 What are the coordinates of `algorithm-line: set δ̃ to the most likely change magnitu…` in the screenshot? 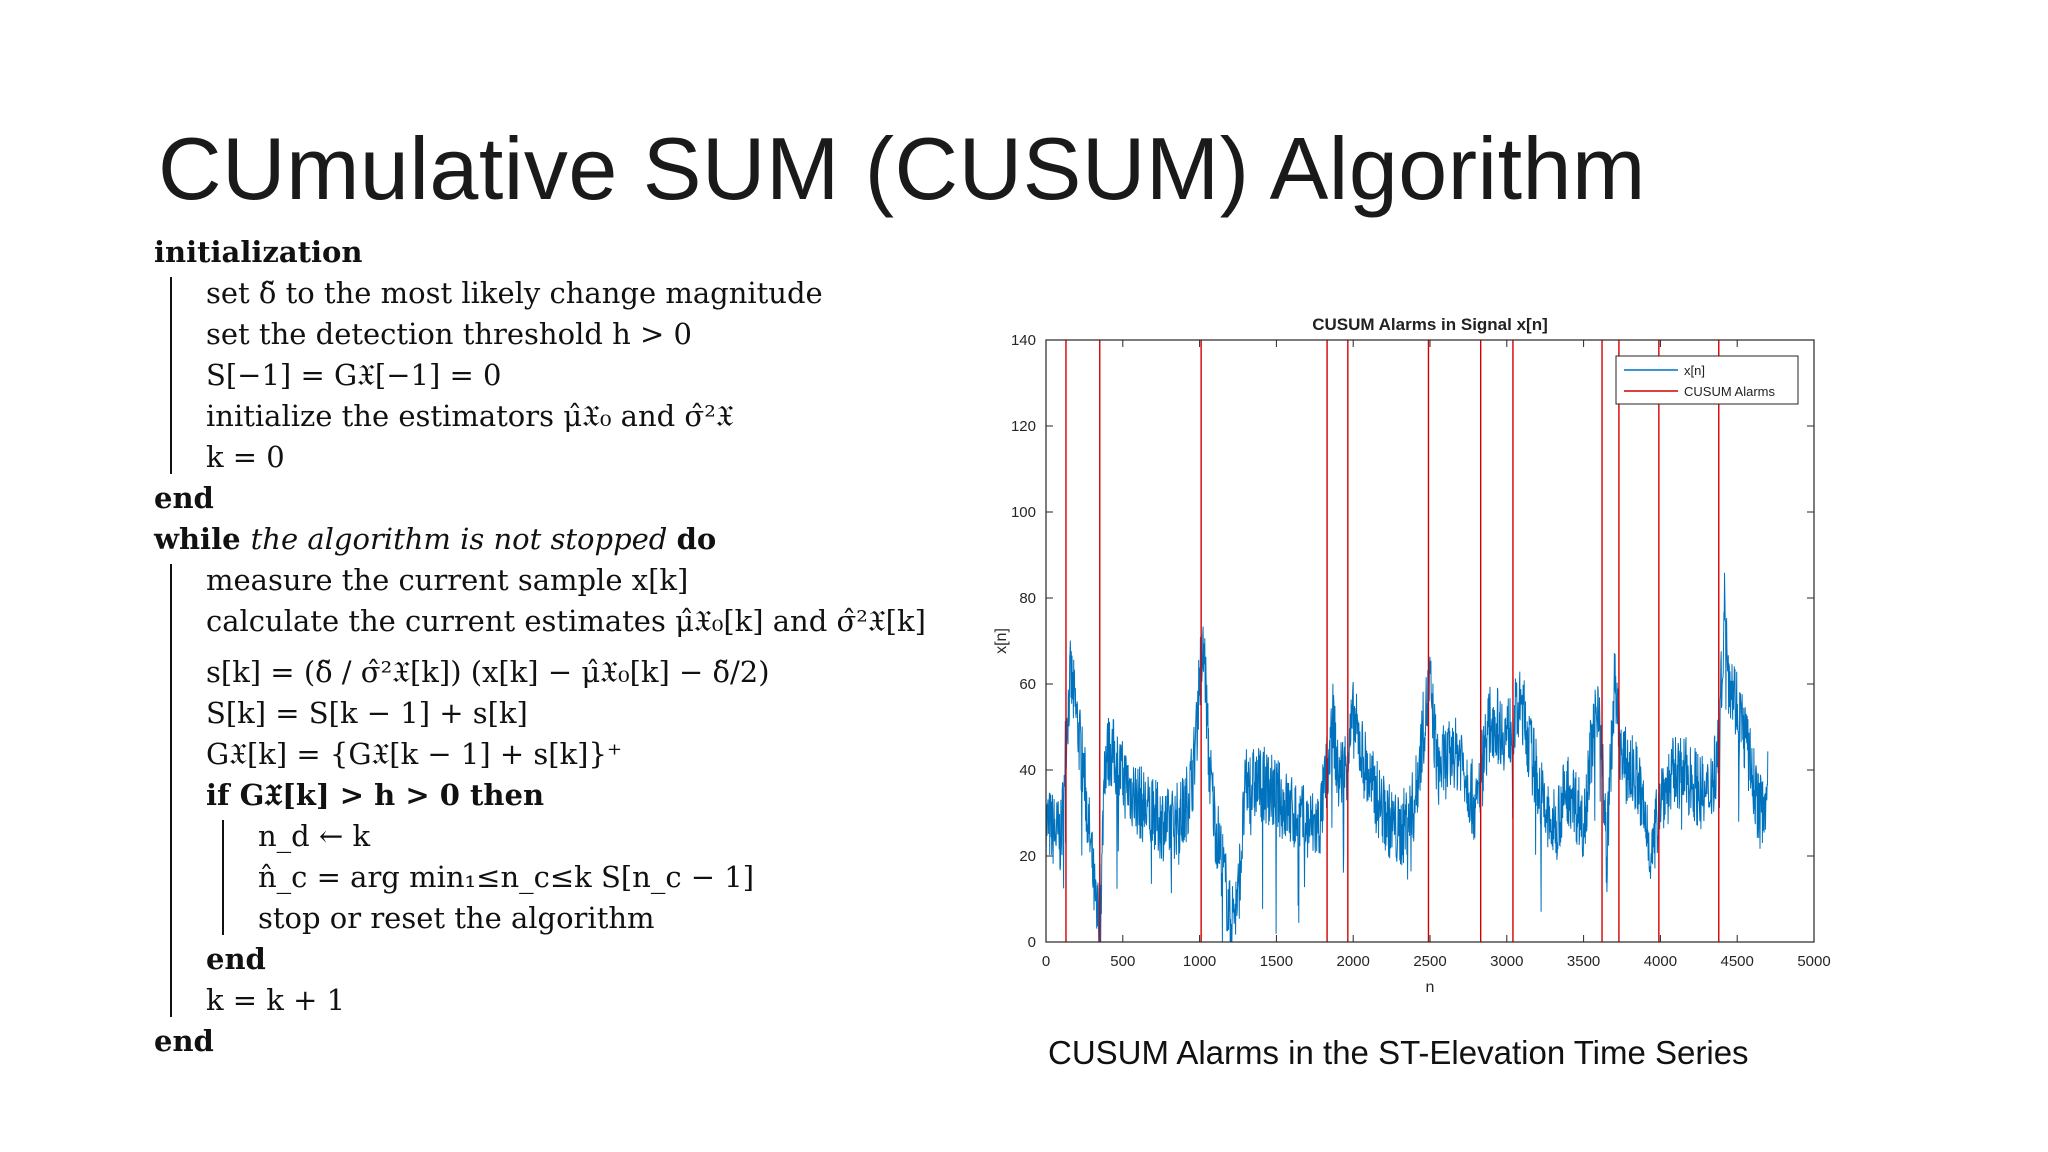 It's located at (514, 293).